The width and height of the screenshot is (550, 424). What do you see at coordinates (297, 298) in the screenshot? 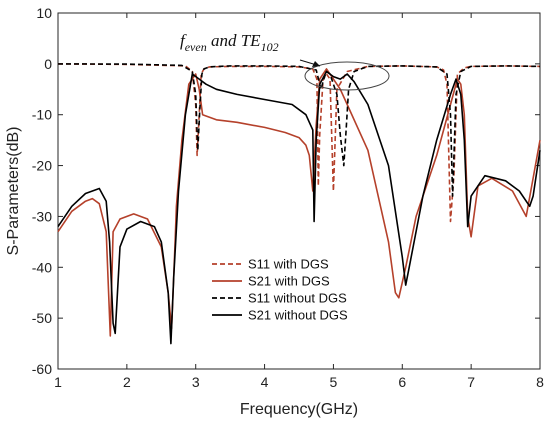
I see `legend-label-2: S11 without DGS` at bounding box center [297, 298].